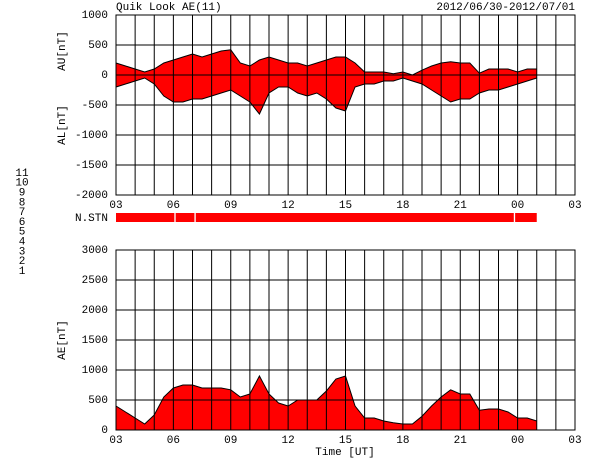 This screenshot has width=590, height=460. I want to click on station-label: 2, so click(22, 262).